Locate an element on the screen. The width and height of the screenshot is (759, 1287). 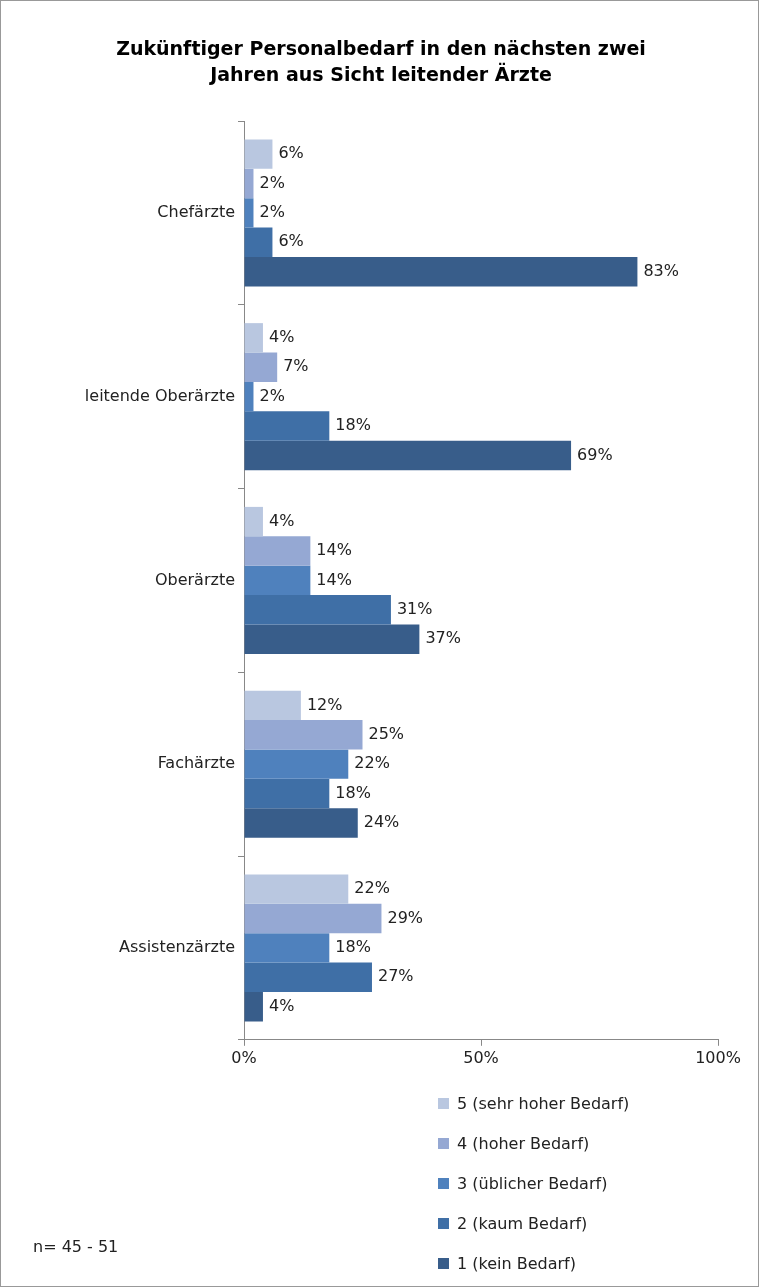
data-label: 24% is located at coordinates (381, 822).